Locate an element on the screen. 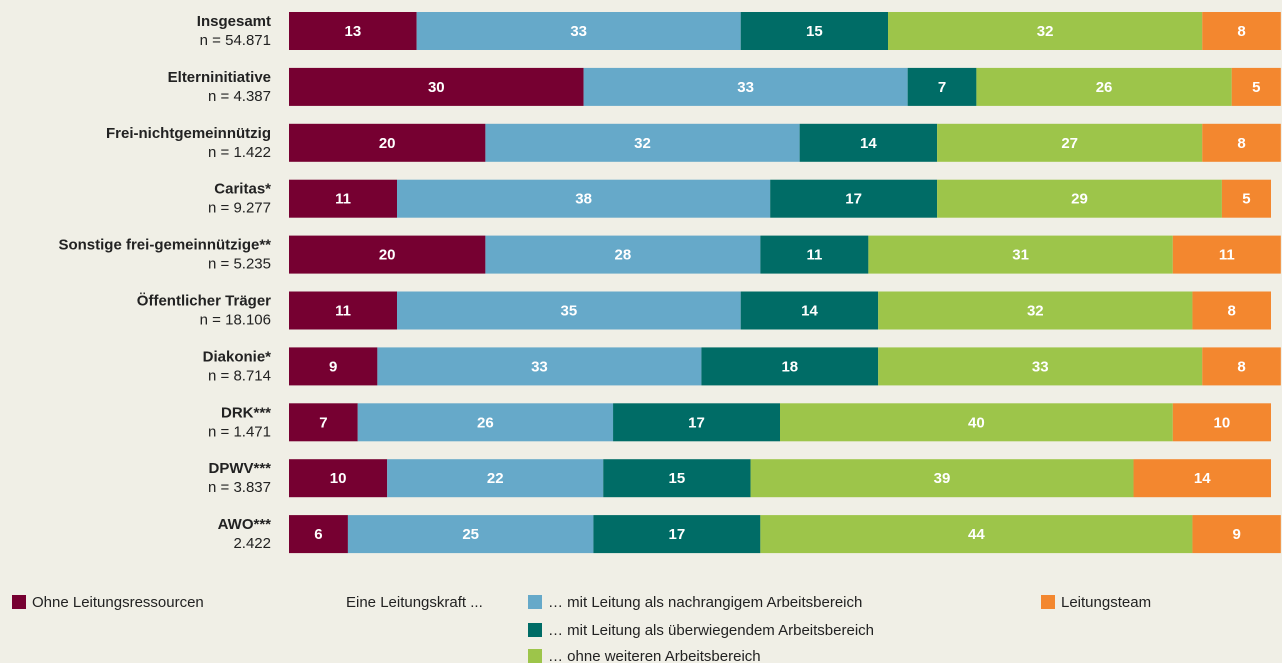 Image resolution: width=1282 pixels, height=663 pixels. legend-label: Leitungsteam is located at coordinates (1106, 602).